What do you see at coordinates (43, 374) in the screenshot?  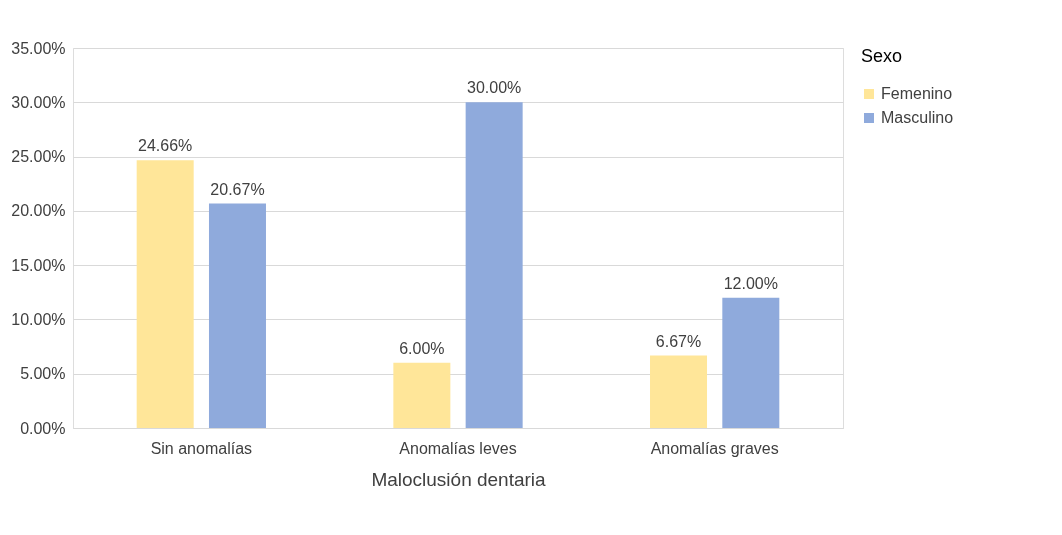 I see `y-tick-label: 5.00%` at bounding box center [43, 374].